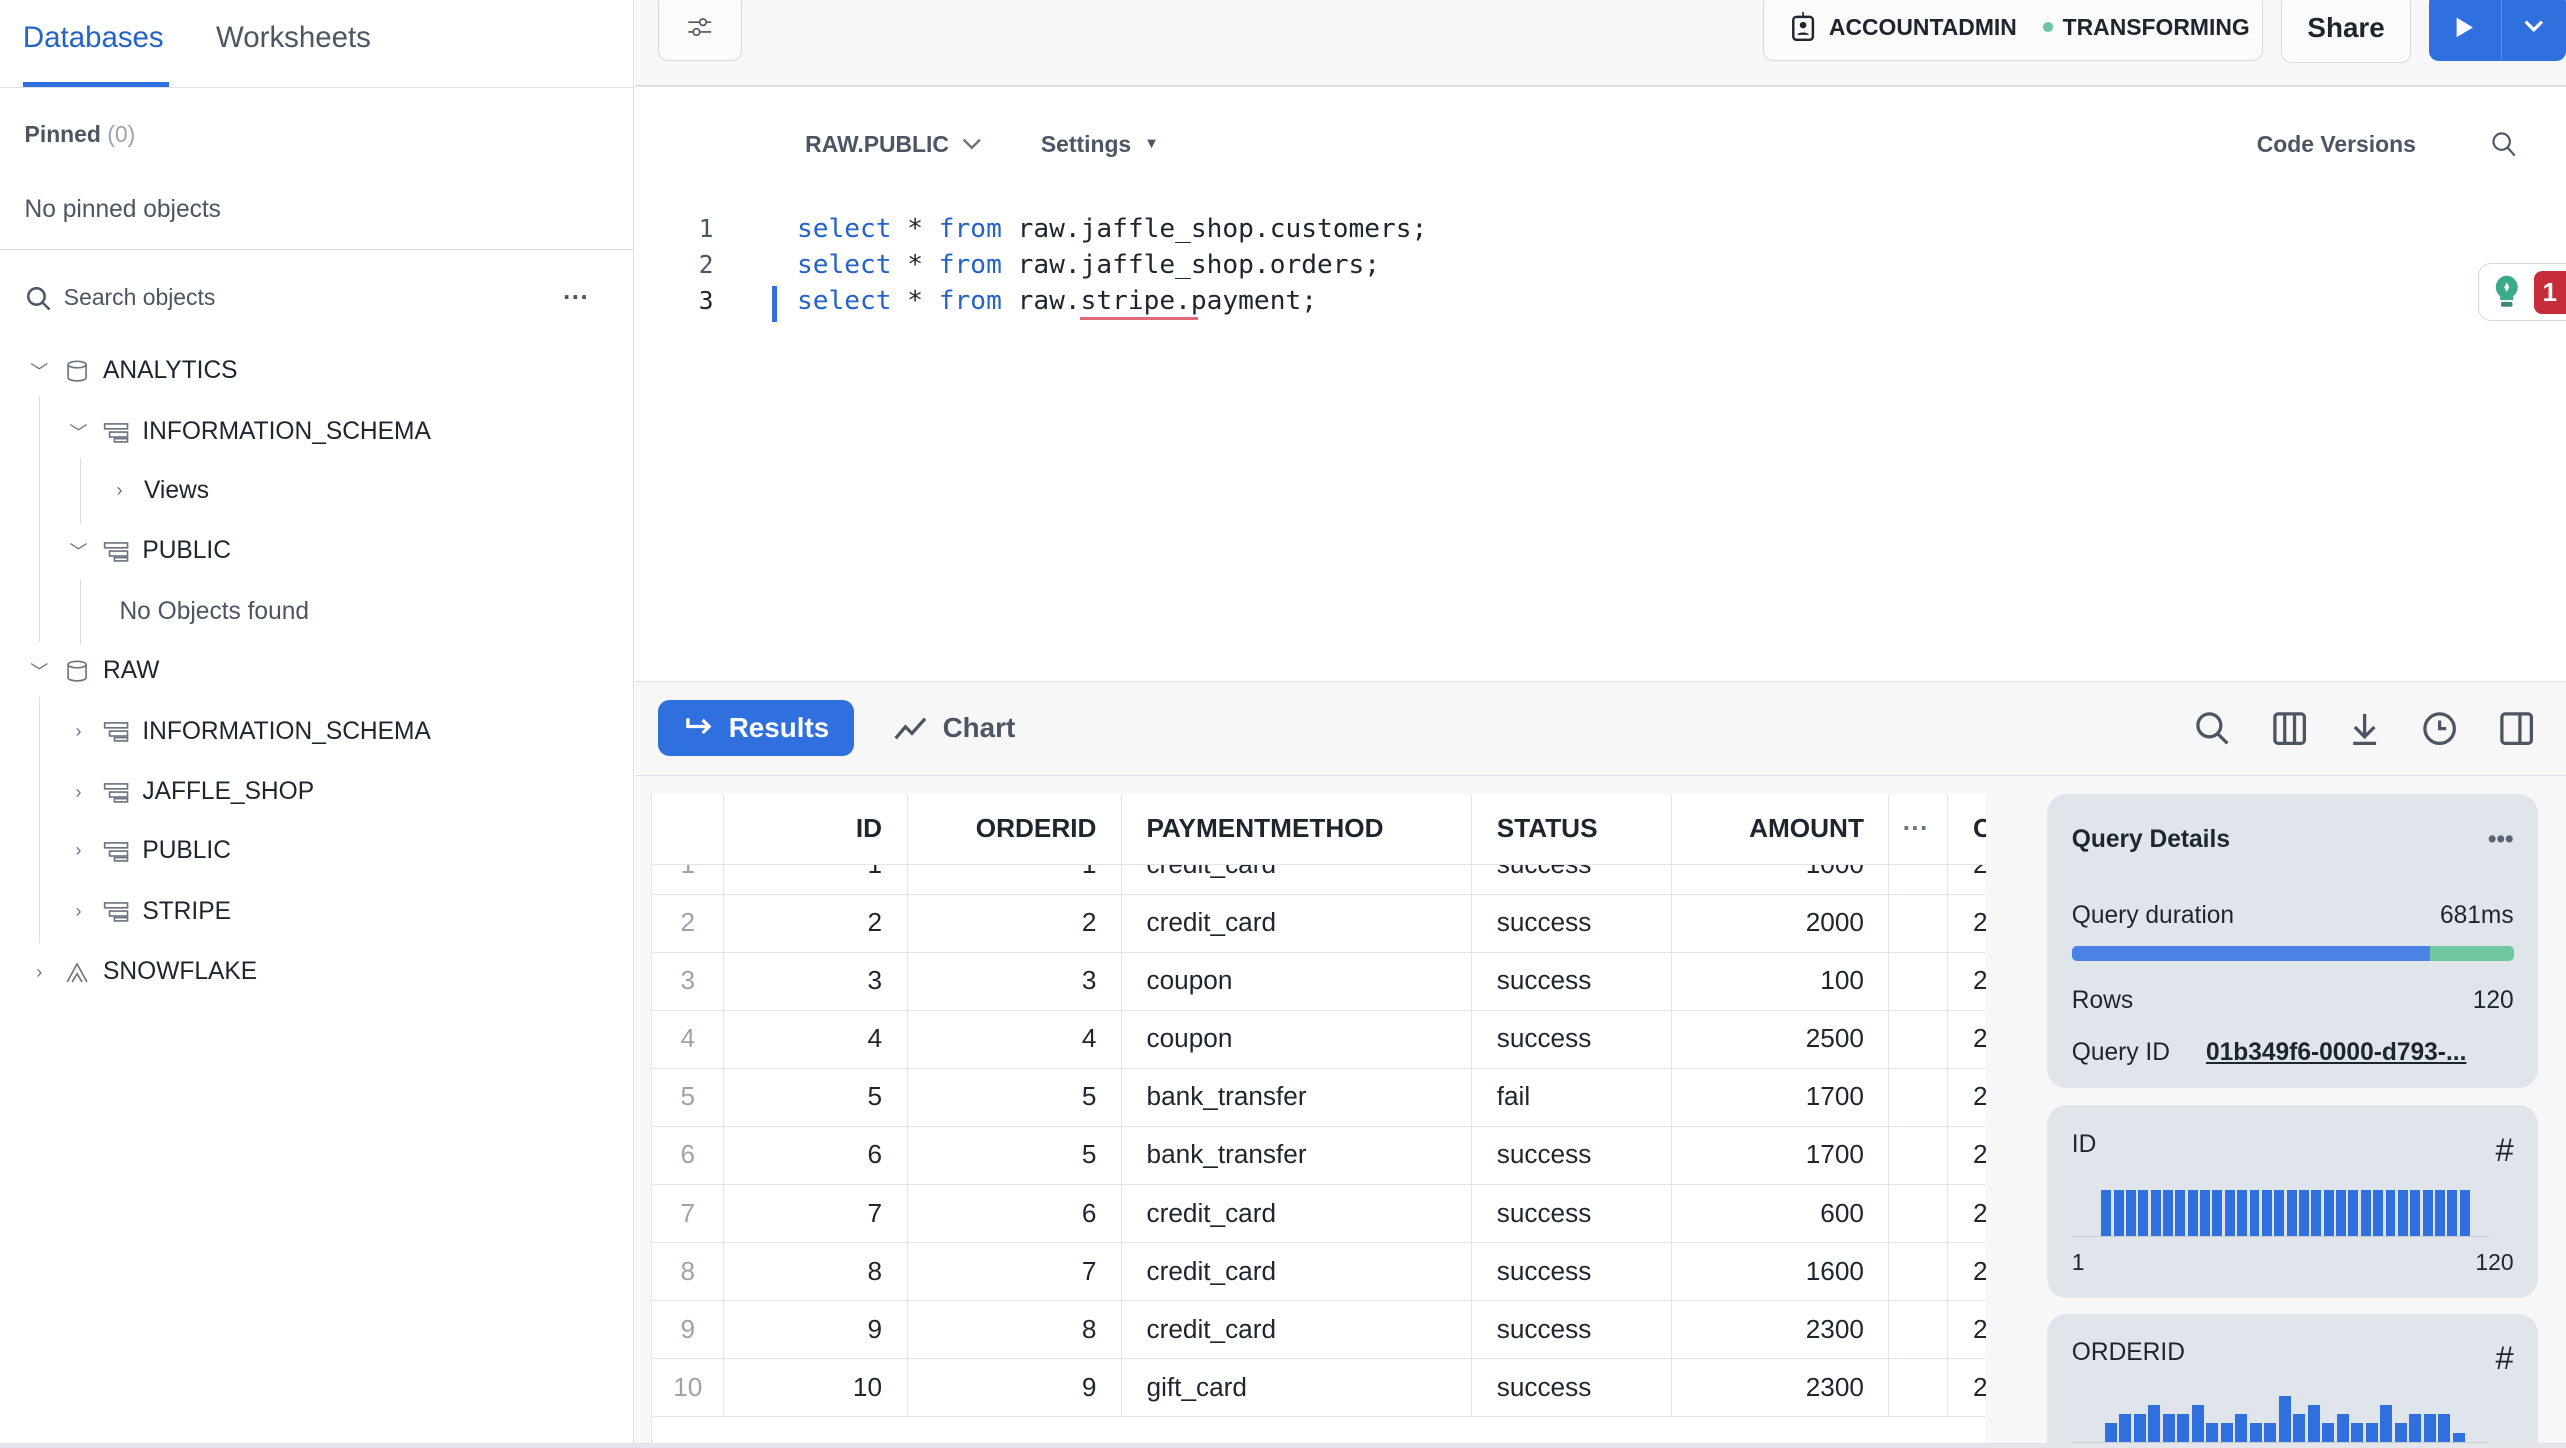  I want to click on tree-item-information-schema: › INFORMATION_SCHEMA, so click(249, 731).